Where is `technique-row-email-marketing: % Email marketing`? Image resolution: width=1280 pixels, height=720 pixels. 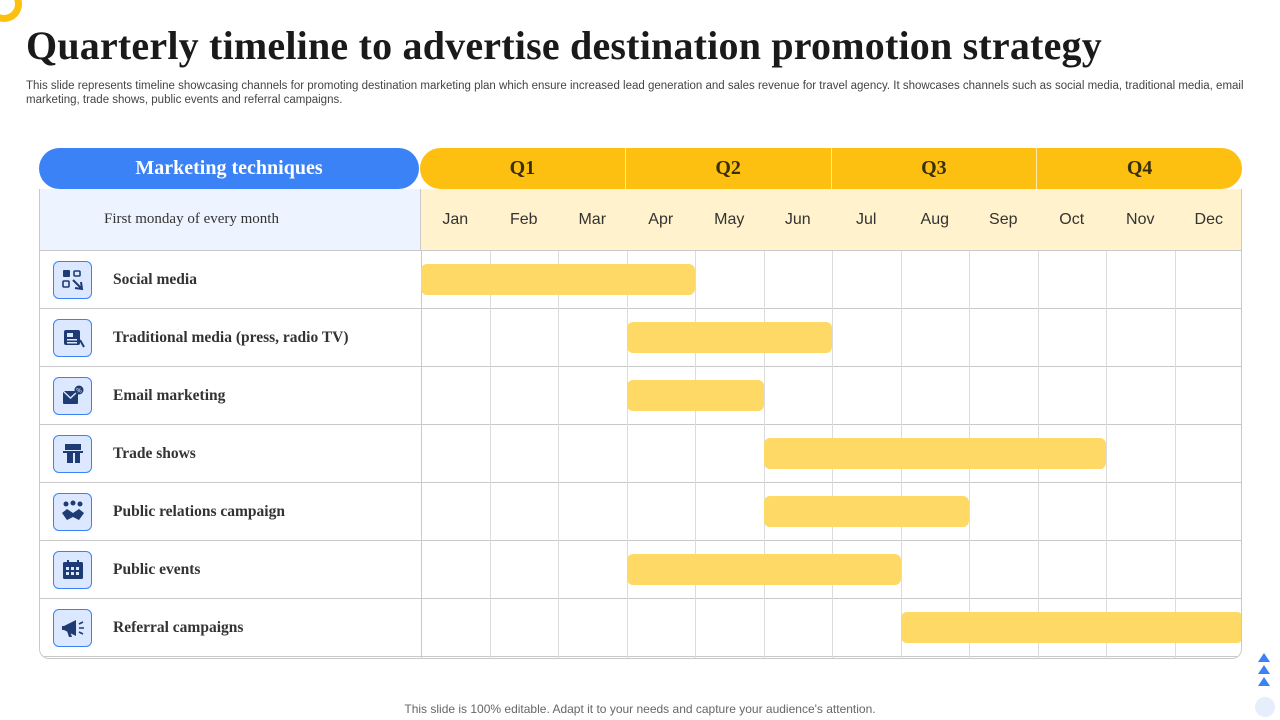
technique-row-email-marketing: % Email marketing is located at coordinates (640, 396).